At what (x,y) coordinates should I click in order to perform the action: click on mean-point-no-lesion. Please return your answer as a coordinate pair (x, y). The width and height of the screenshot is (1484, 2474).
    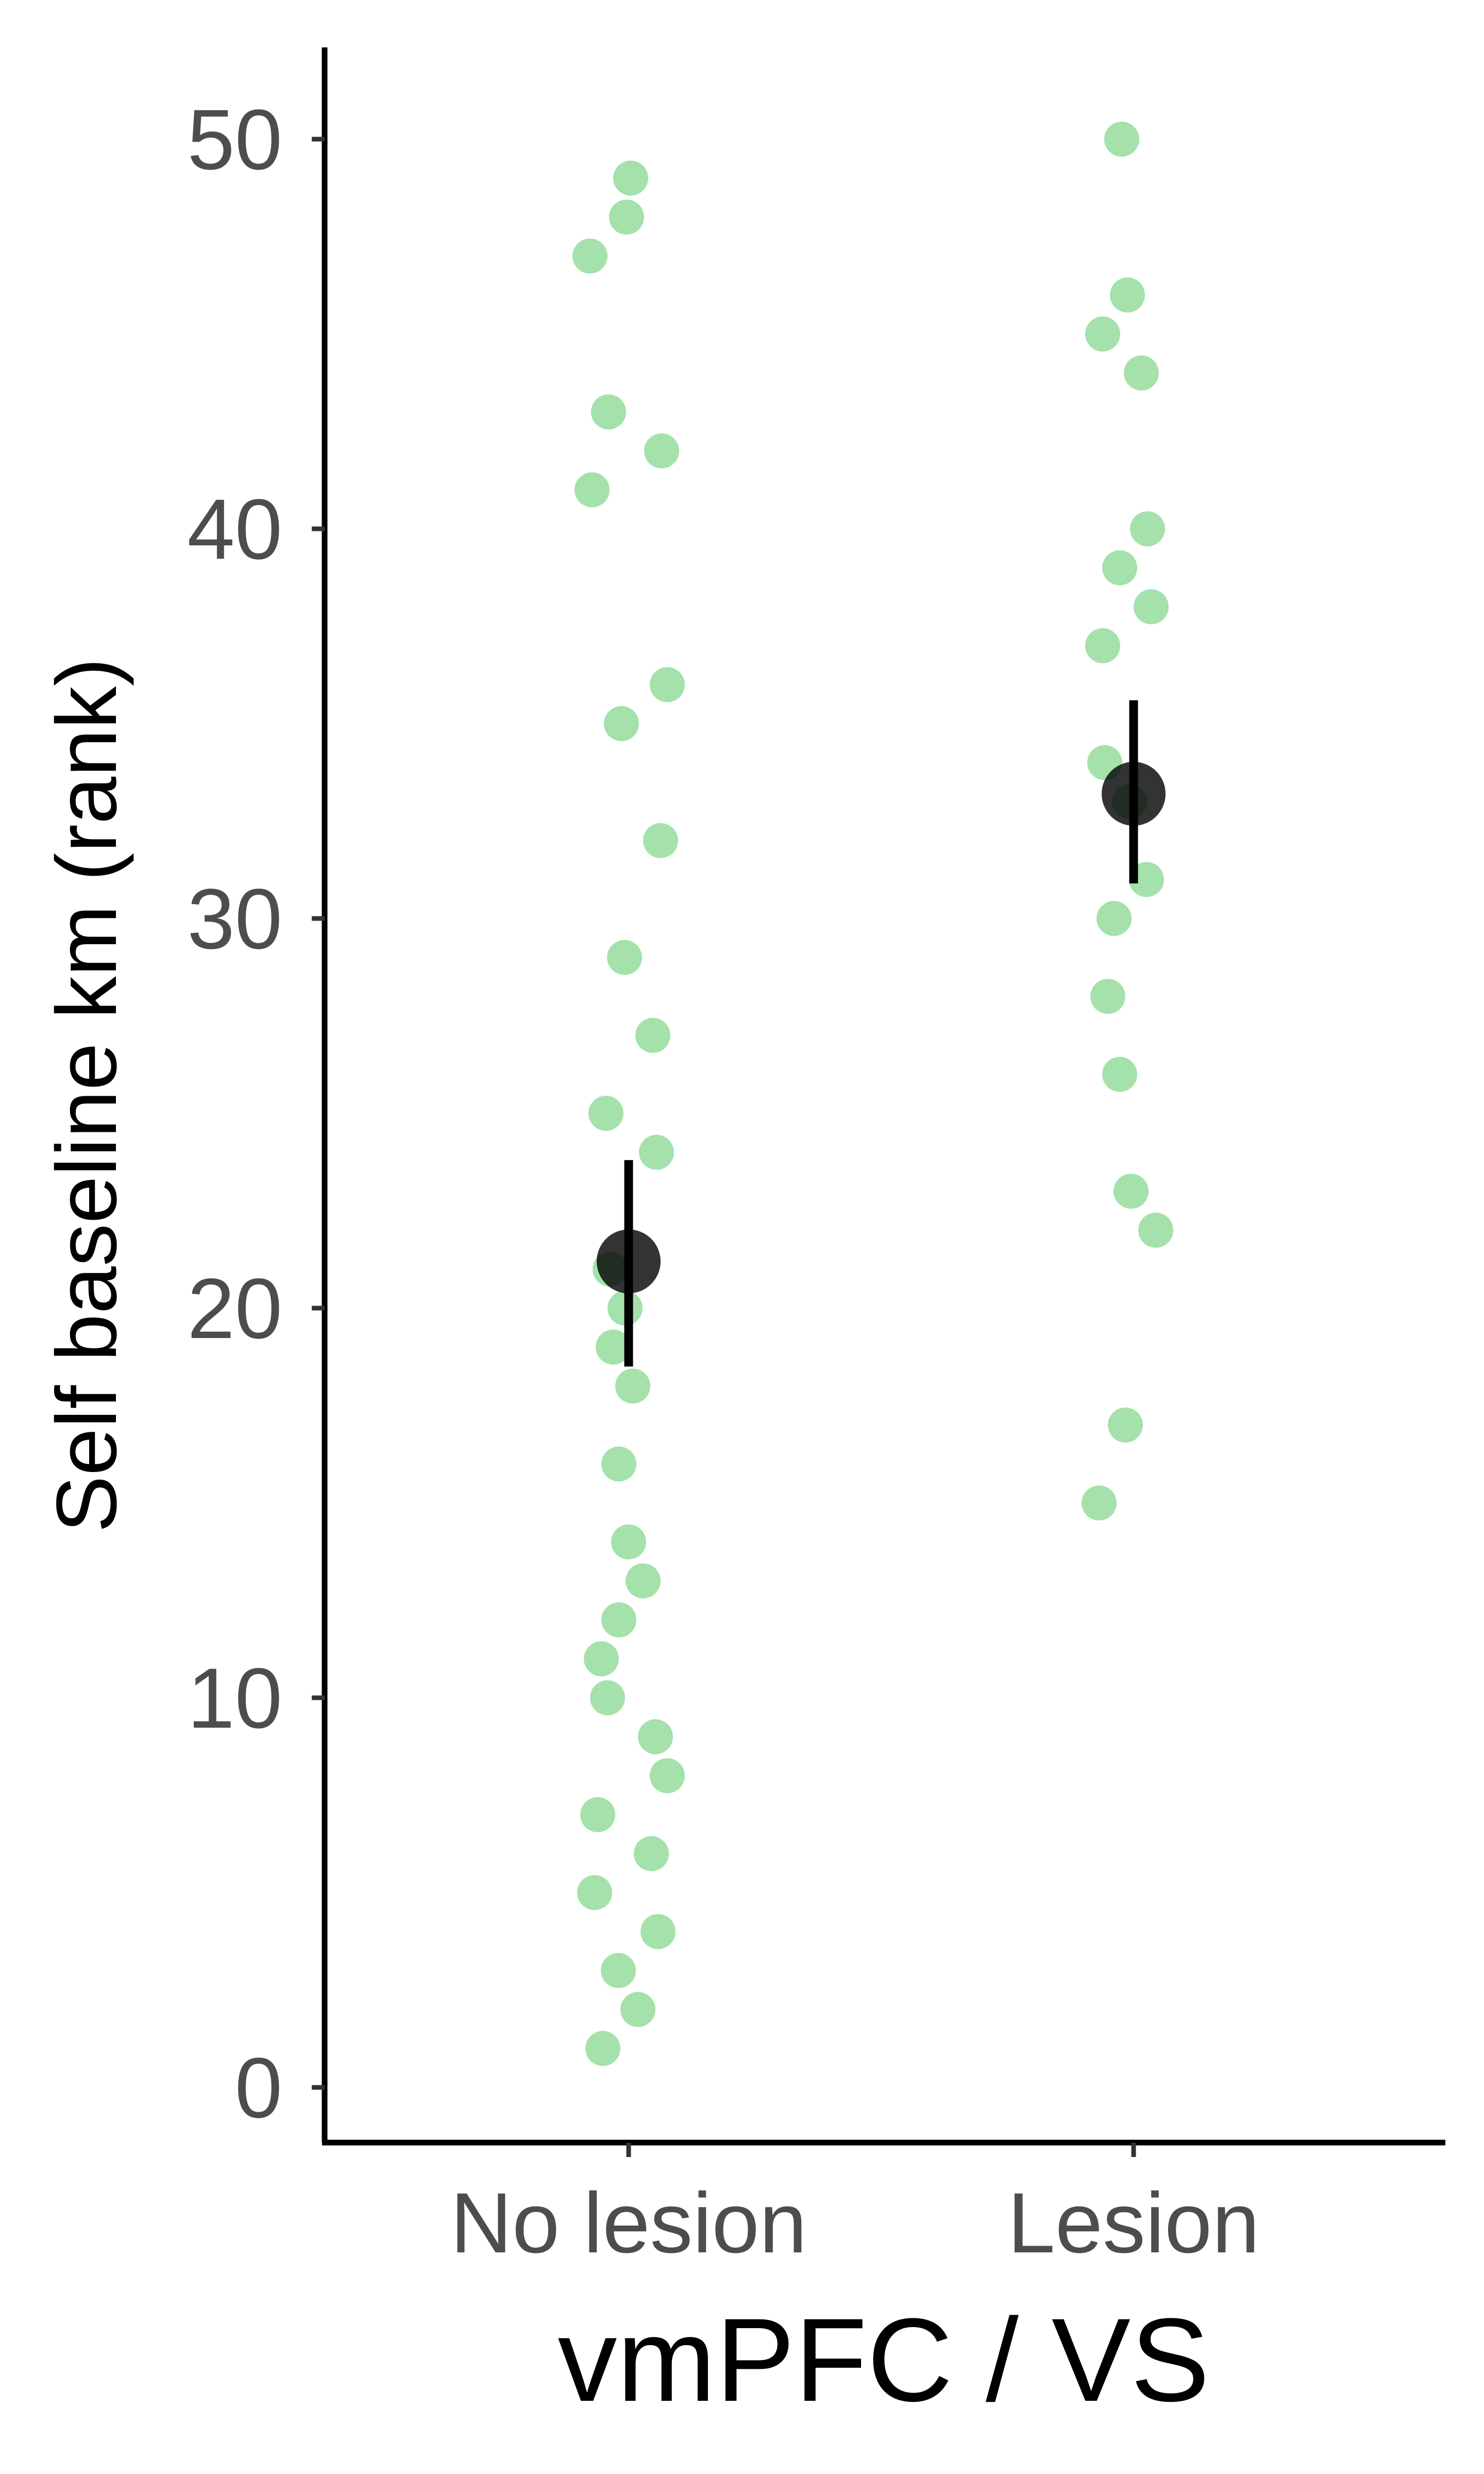
    Looking at the image, I should click on (629, 1261).